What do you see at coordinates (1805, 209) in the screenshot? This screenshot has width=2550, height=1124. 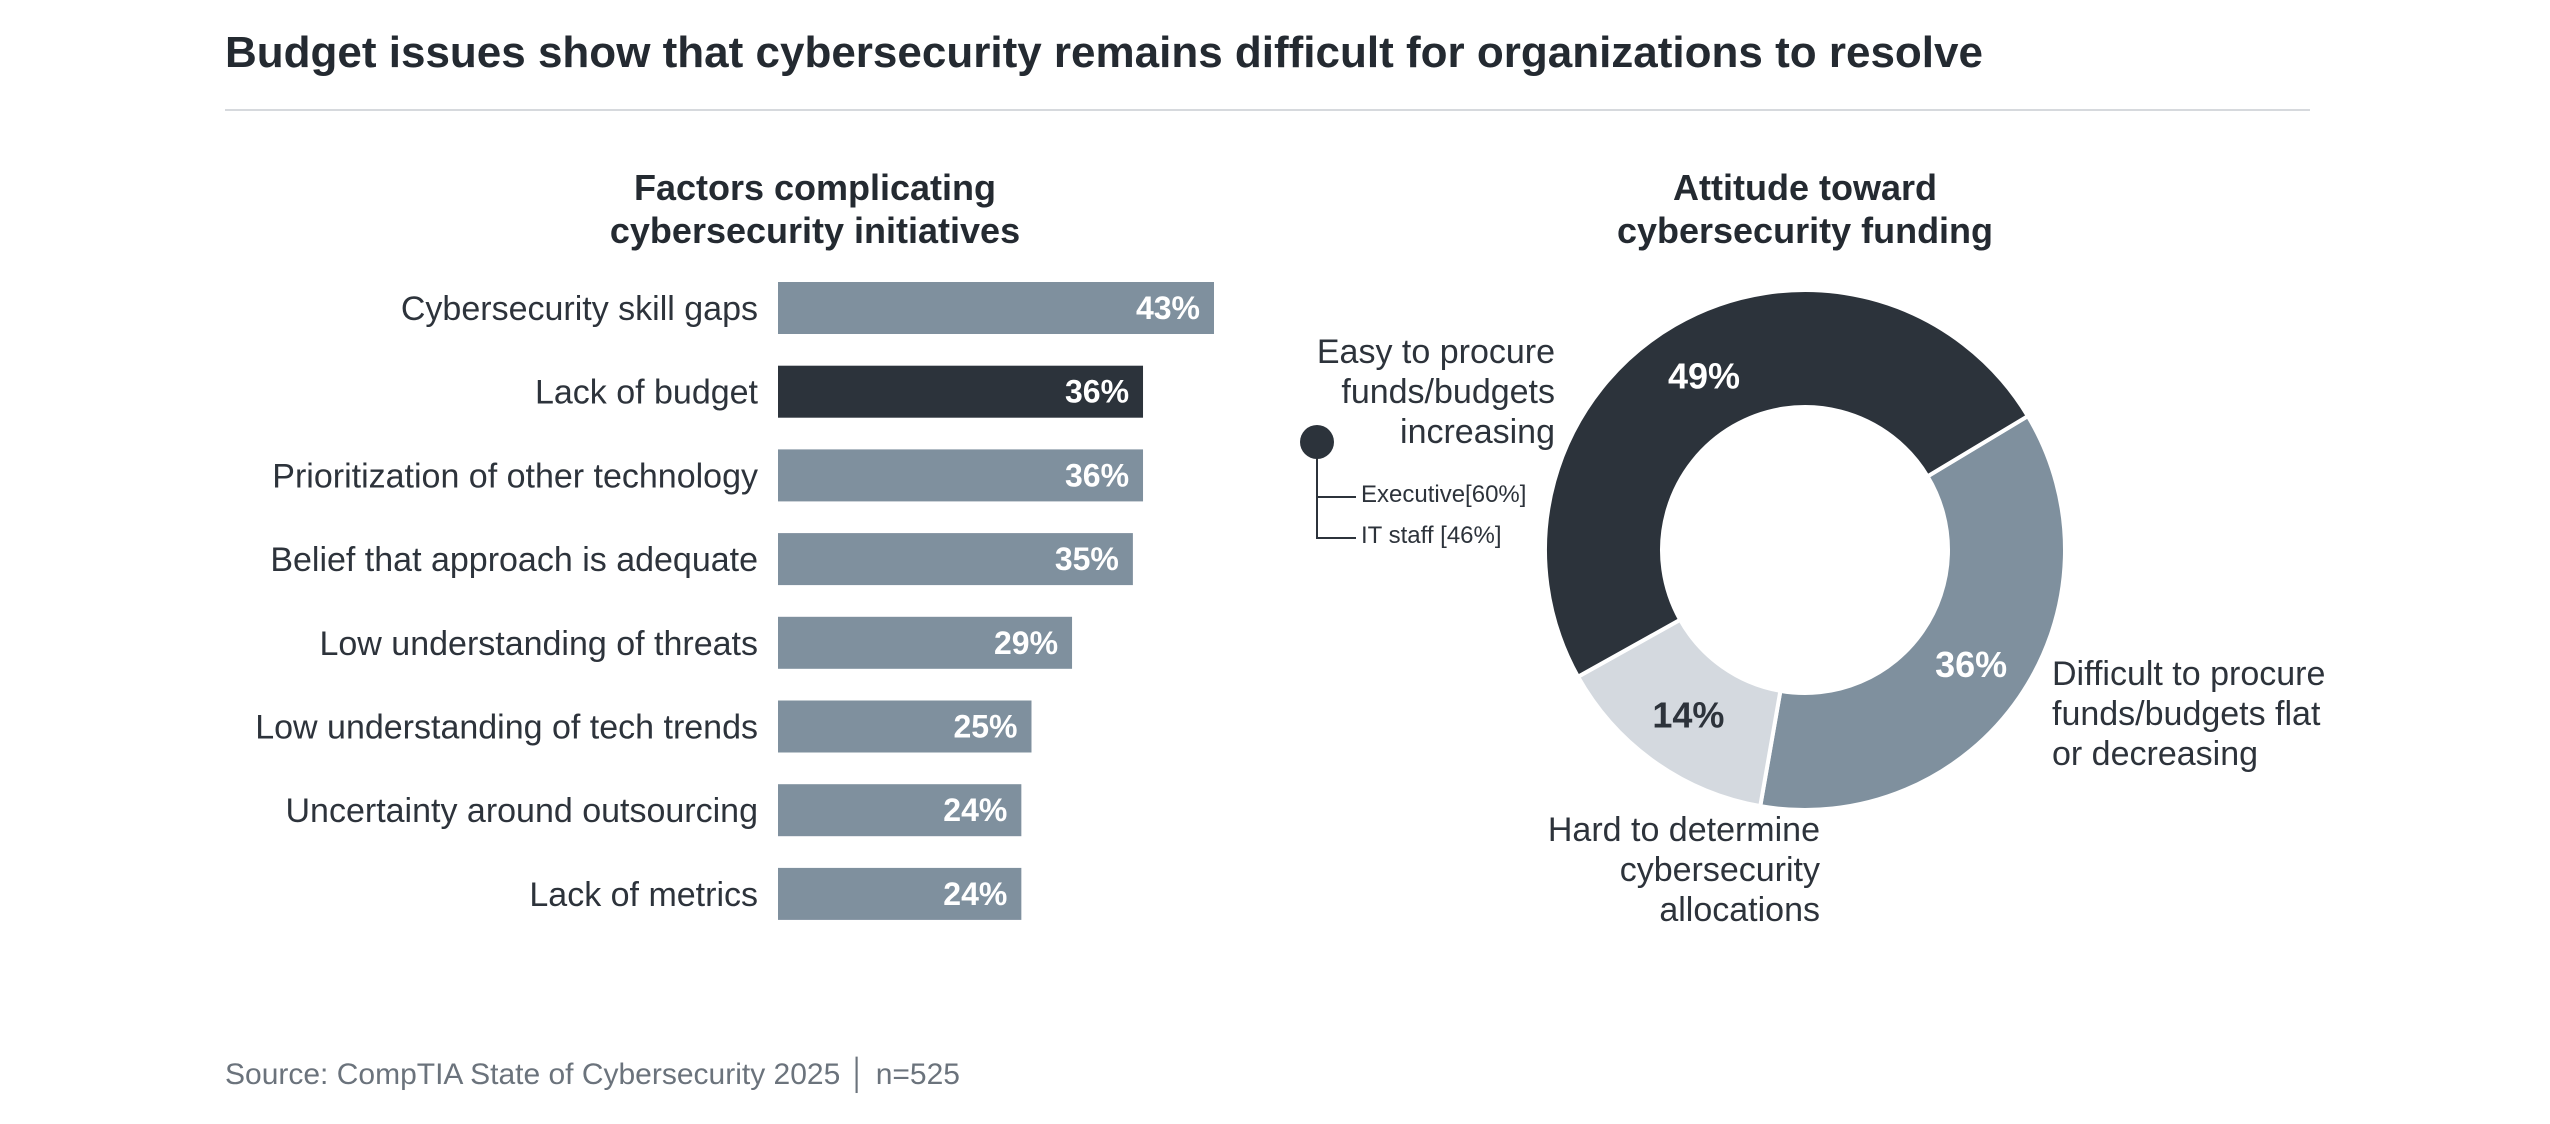 I see `donut-chart-title: Attitude toward cybersecurity funding` at bounding box center [1805, 209].